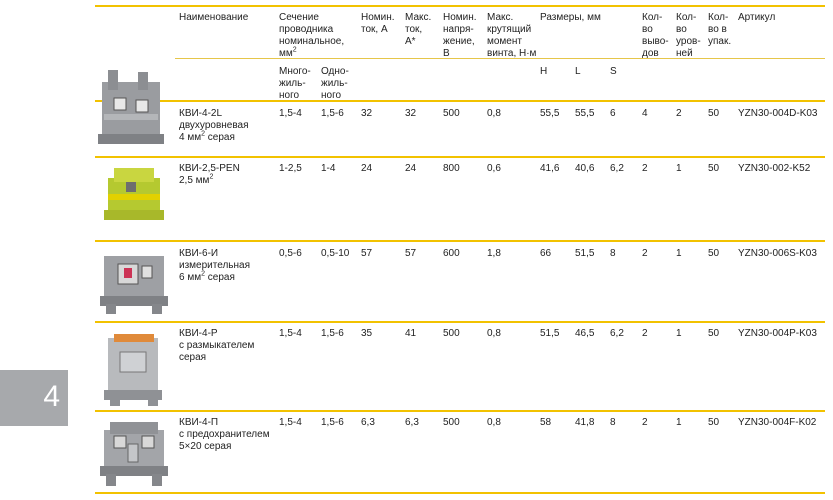  Describe the element at coordinates (214, 17) in the screenshot. I see `header-name: Наименование` at that location.